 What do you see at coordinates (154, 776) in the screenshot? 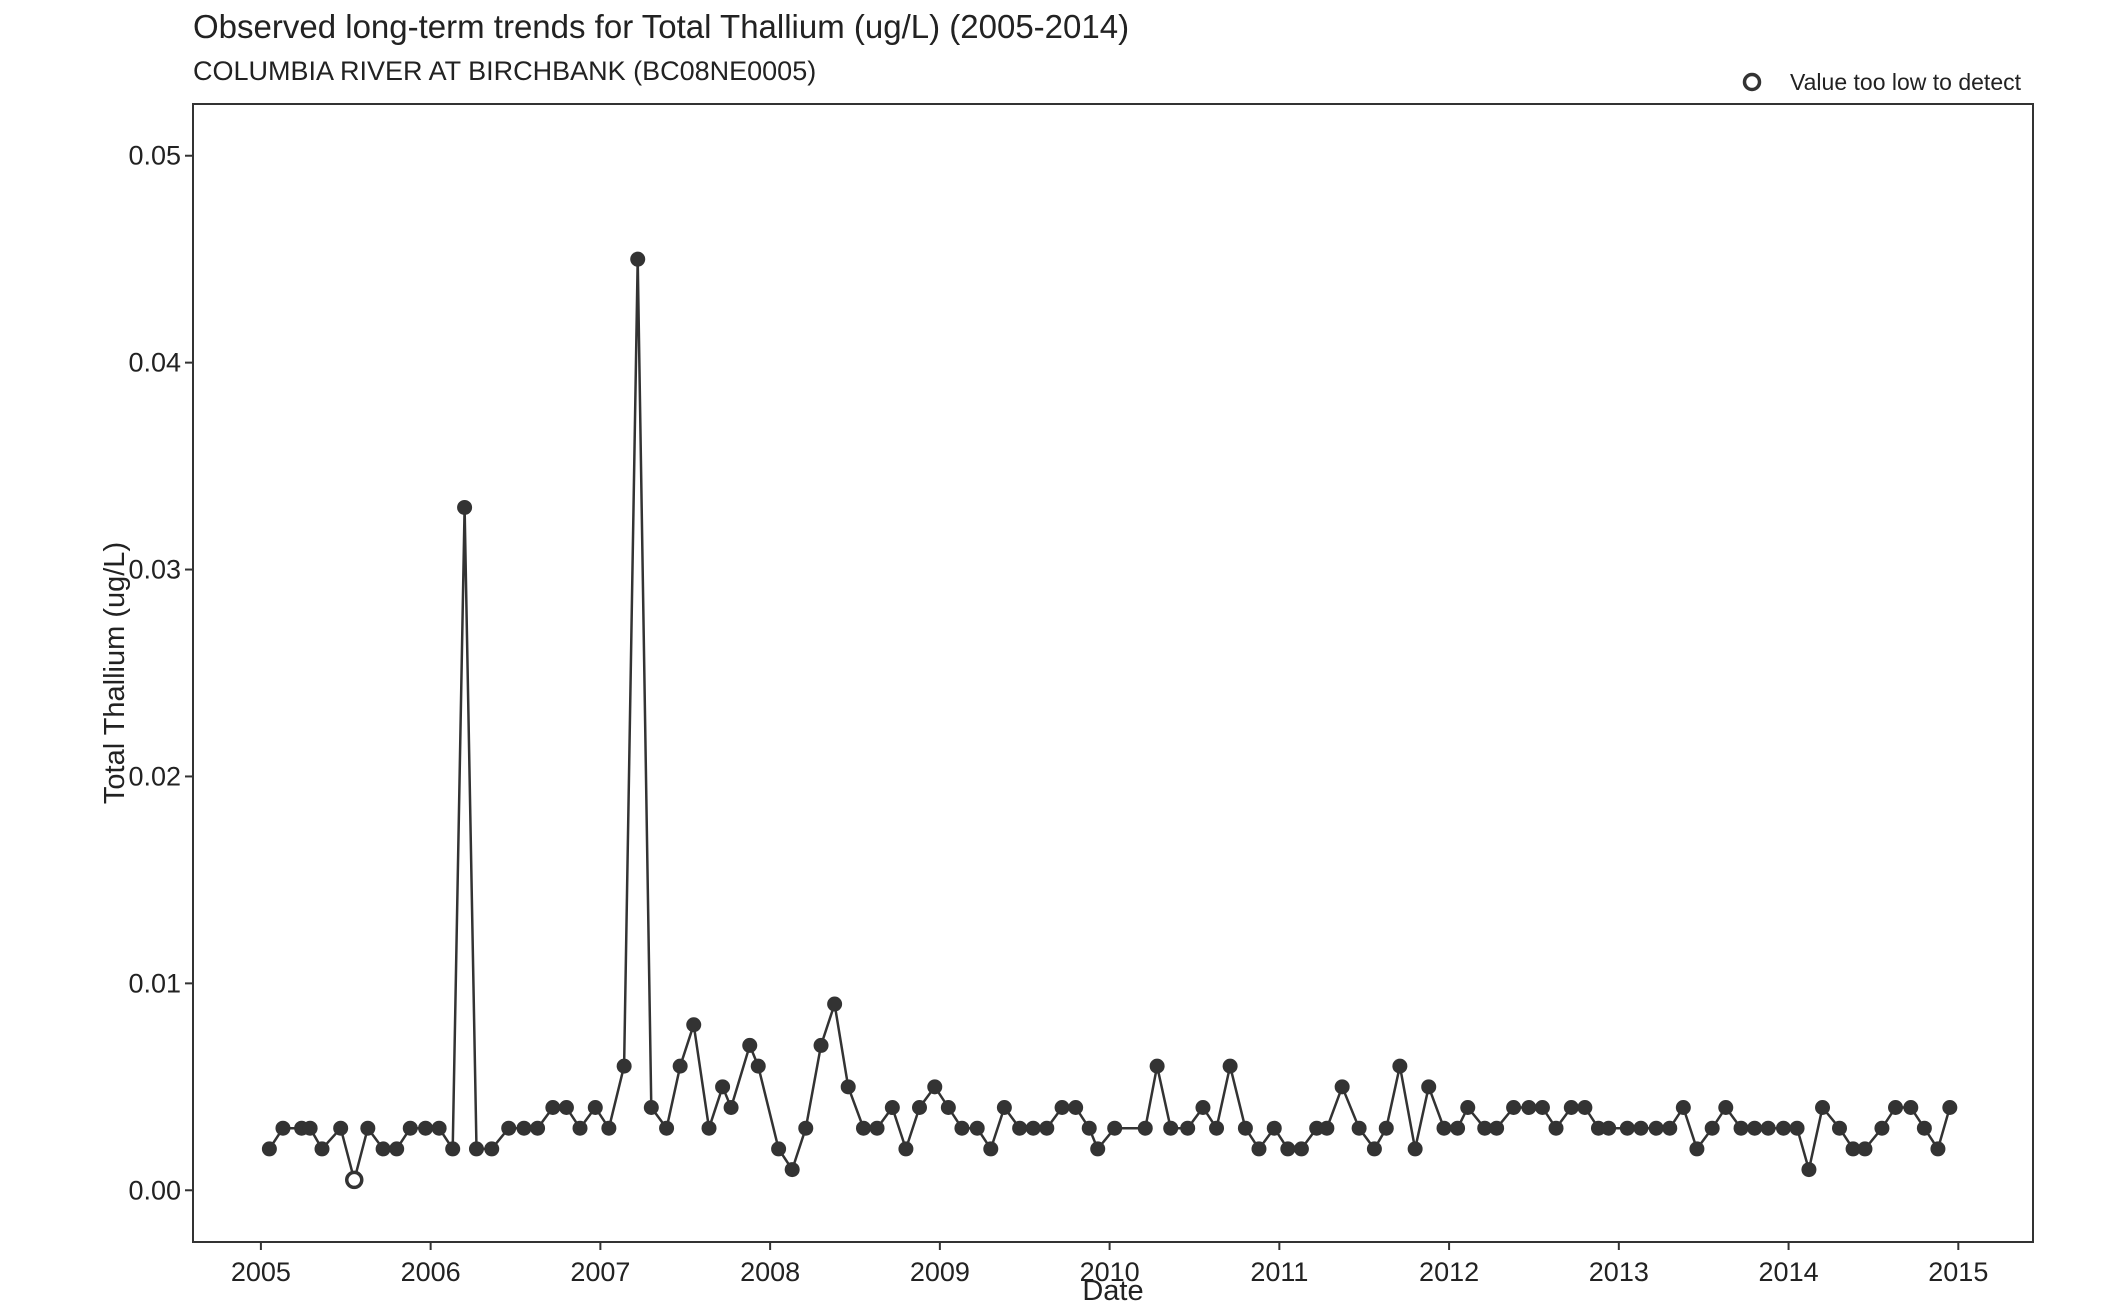
I see `y-tick-label: 0.02` at bounding box center [154, 776].